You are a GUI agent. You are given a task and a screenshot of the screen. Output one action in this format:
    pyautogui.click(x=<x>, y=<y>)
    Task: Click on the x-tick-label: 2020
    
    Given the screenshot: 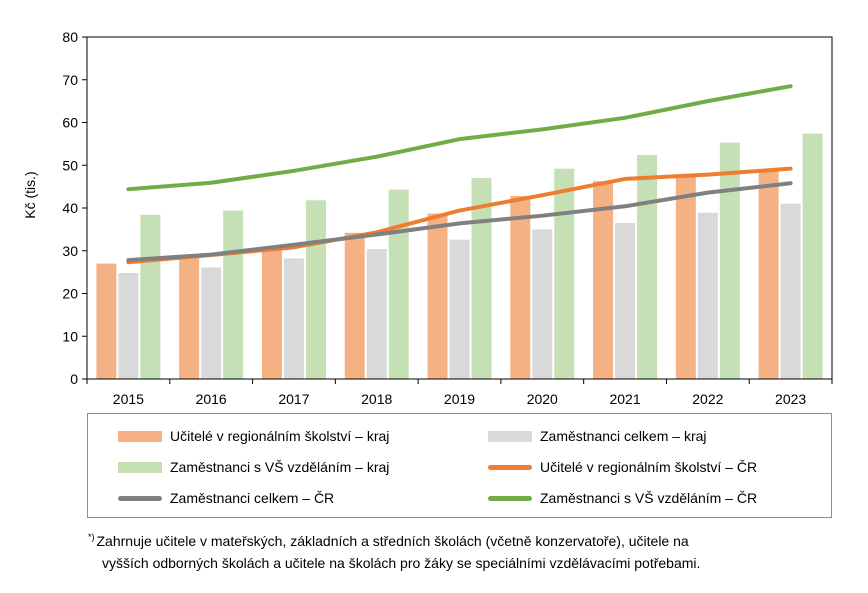 What is the action you would take?
    pyautogui.click(x=542, y=399)
    